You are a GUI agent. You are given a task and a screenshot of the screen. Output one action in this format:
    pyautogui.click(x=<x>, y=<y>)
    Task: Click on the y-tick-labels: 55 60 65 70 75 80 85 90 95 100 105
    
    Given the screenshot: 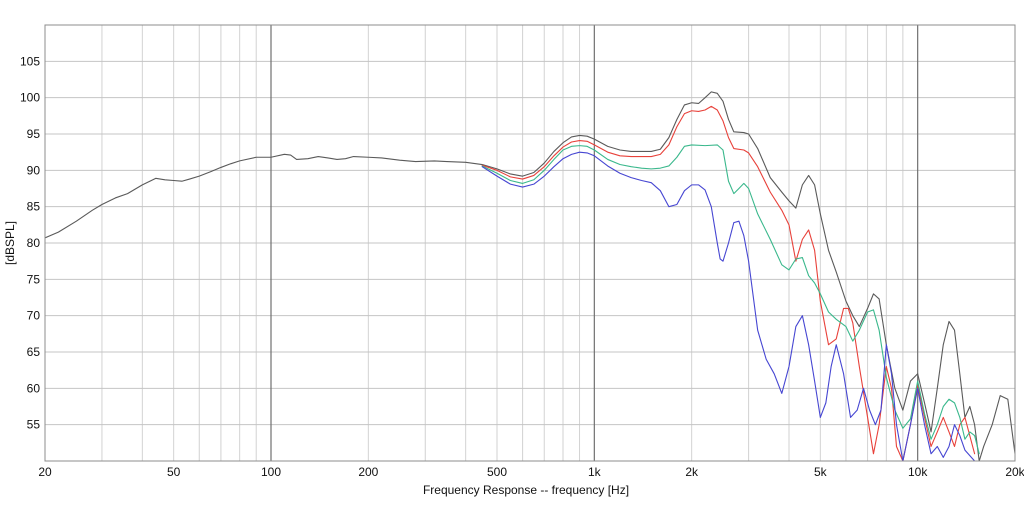 What is the action you would take?
    pyautogui.click(x=30, y=242)
    